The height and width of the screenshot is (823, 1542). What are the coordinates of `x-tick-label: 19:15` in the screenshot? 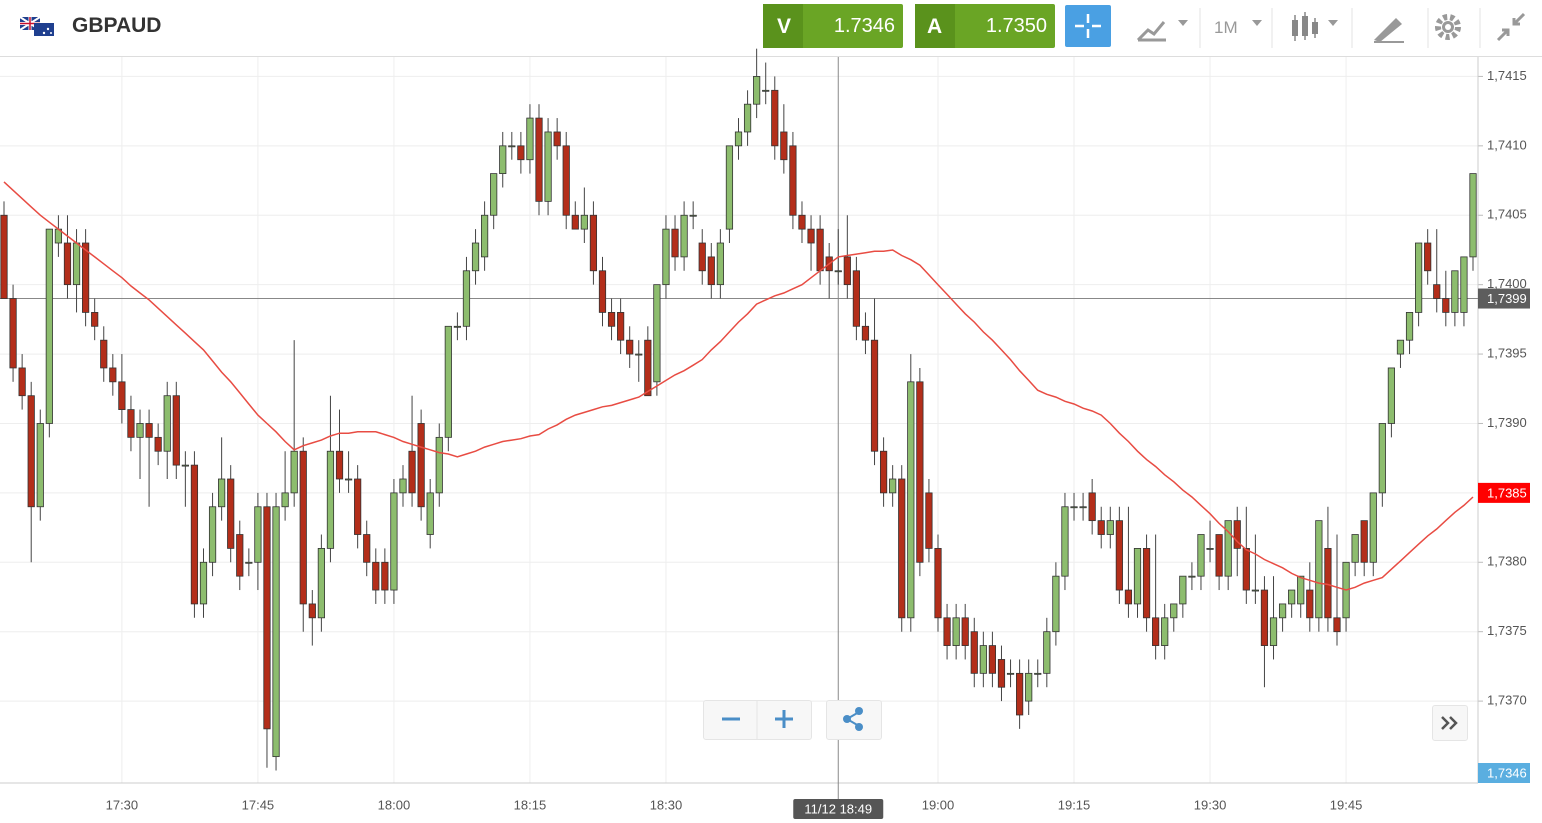 It's located at (1074, 804).